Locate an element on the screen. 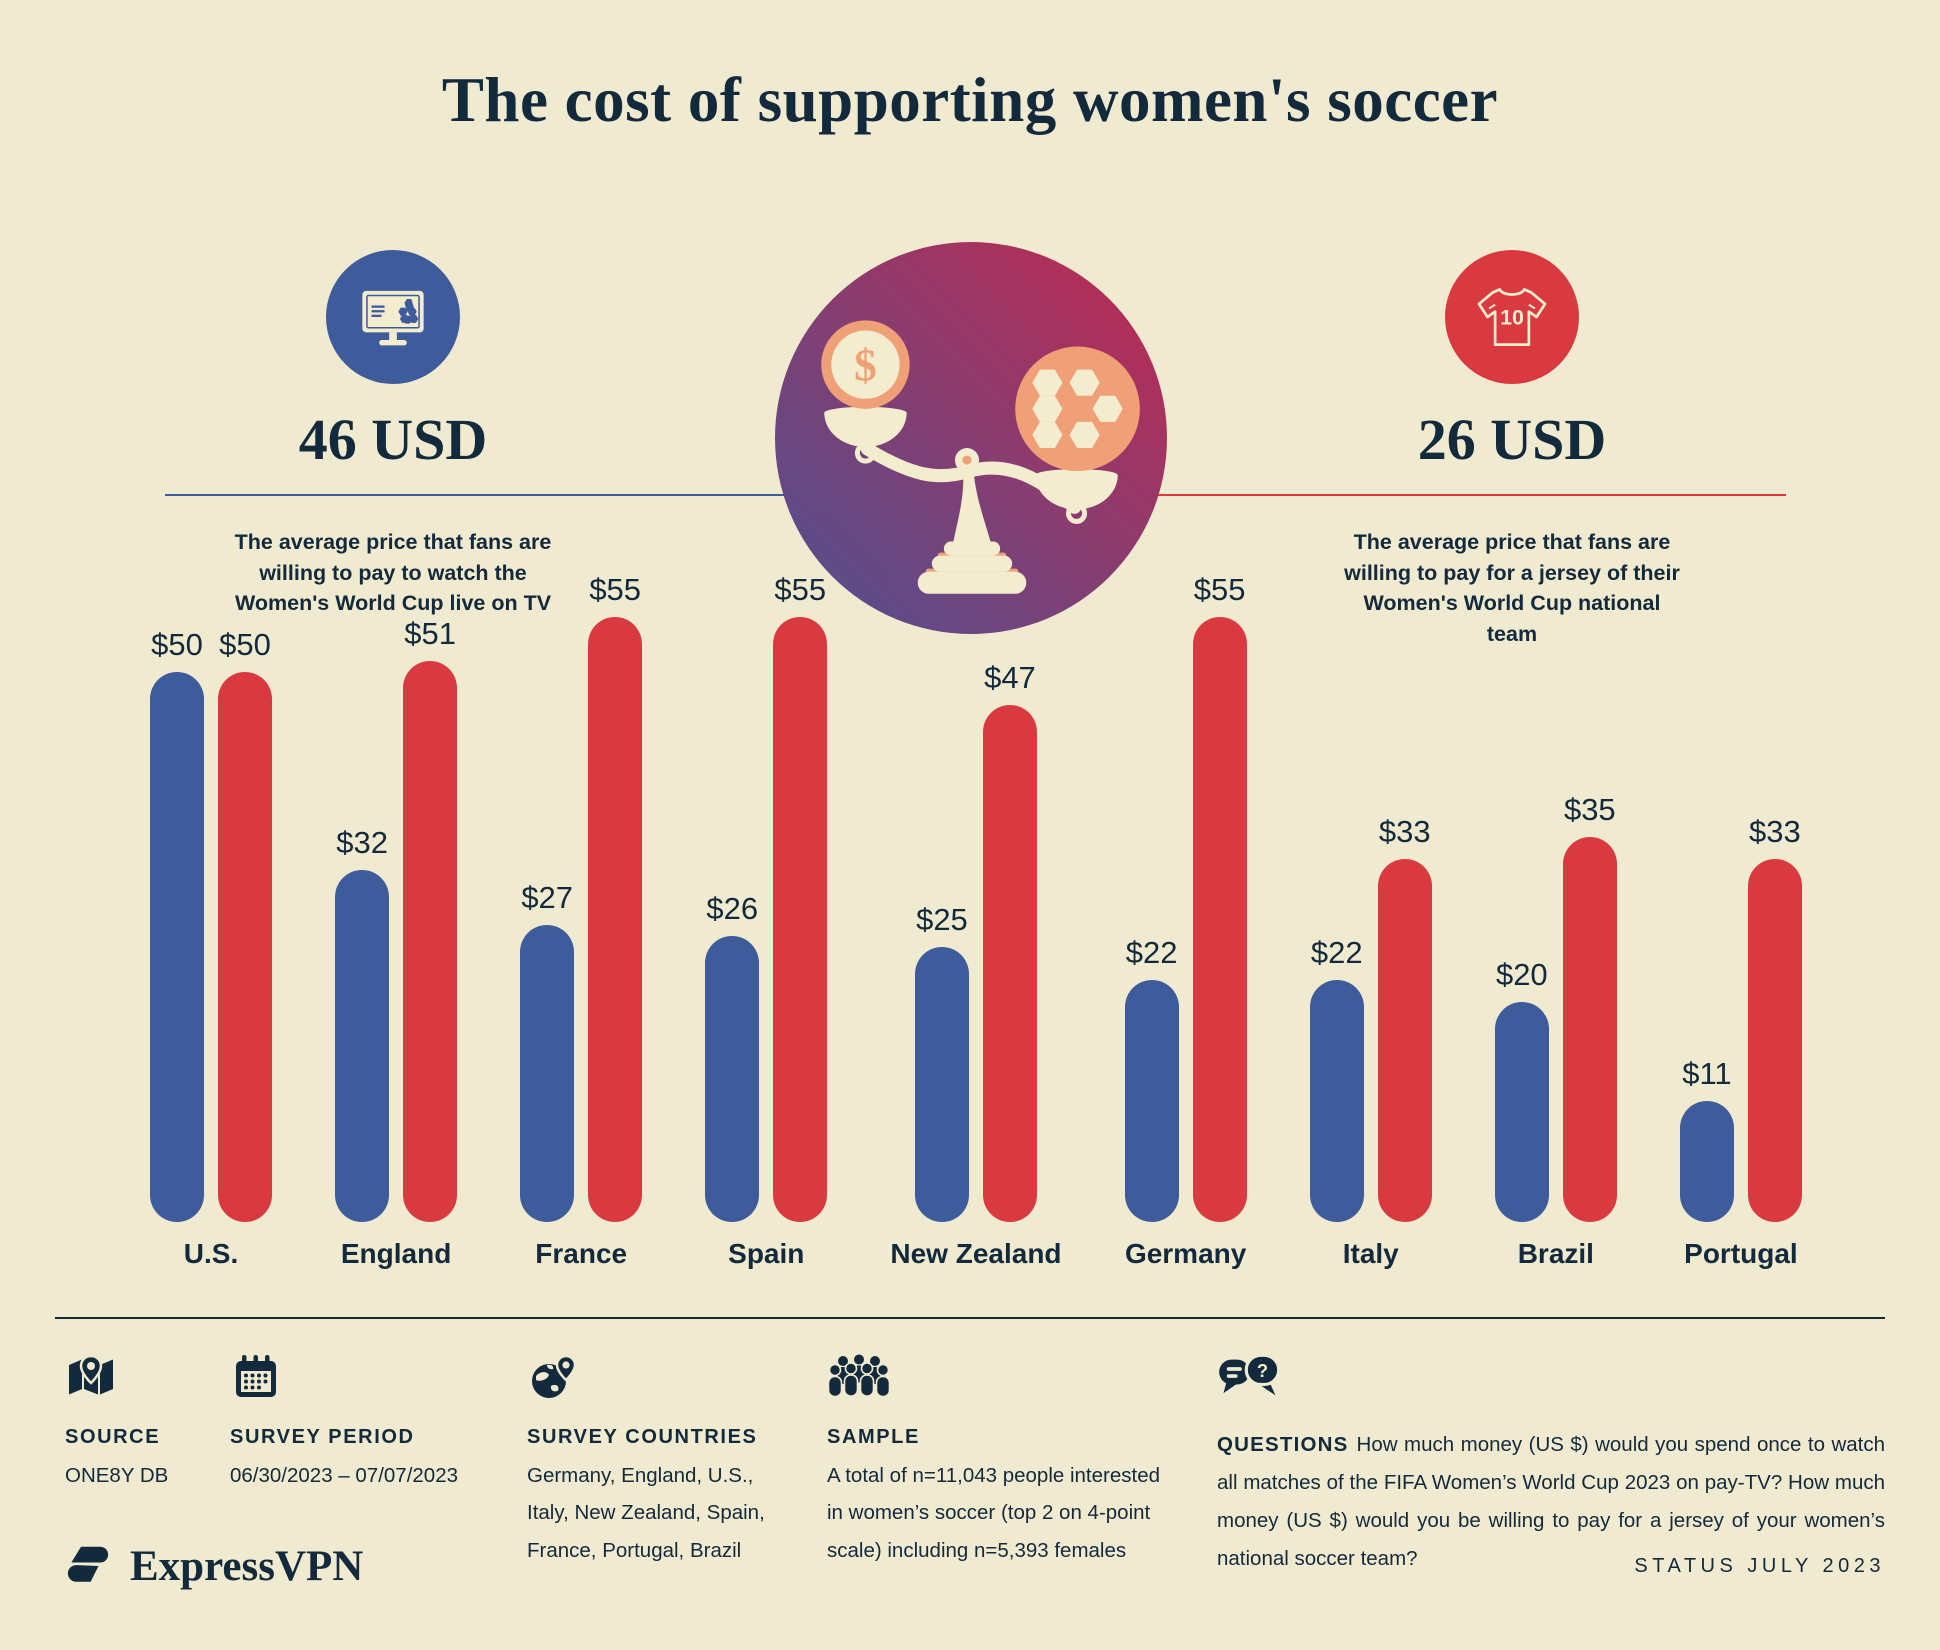 Image resolution: width=1940 pixels, height=1650 pixels. globe-pin-icon is located at coordinates (554, 1376).